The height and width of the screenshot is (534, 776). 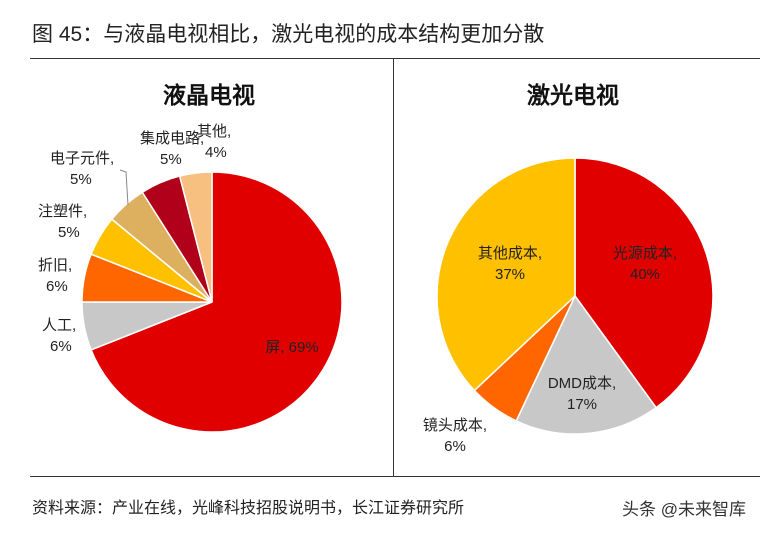 I want to click on lcd-chart-title: 液晶电视, so click(x=209, y=95).